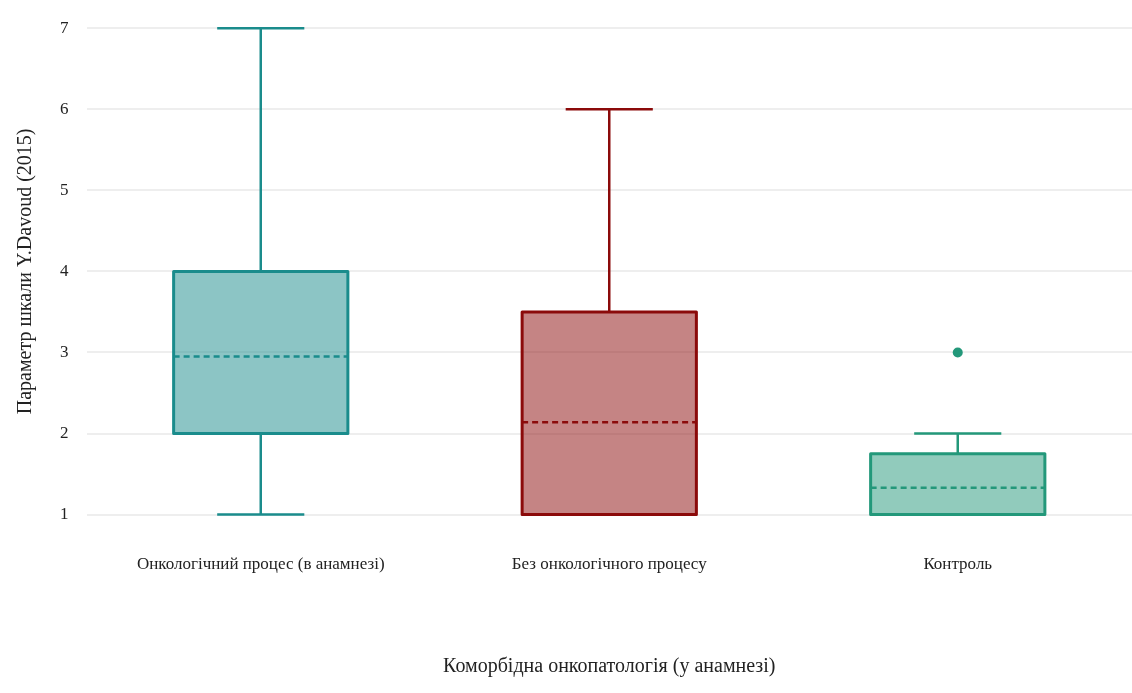 The image size is (1132, 693). What do you see at coordinates (64, 351) in the screenshot?
I see `y-tick-label: 3` at bounding box center [64, 351].